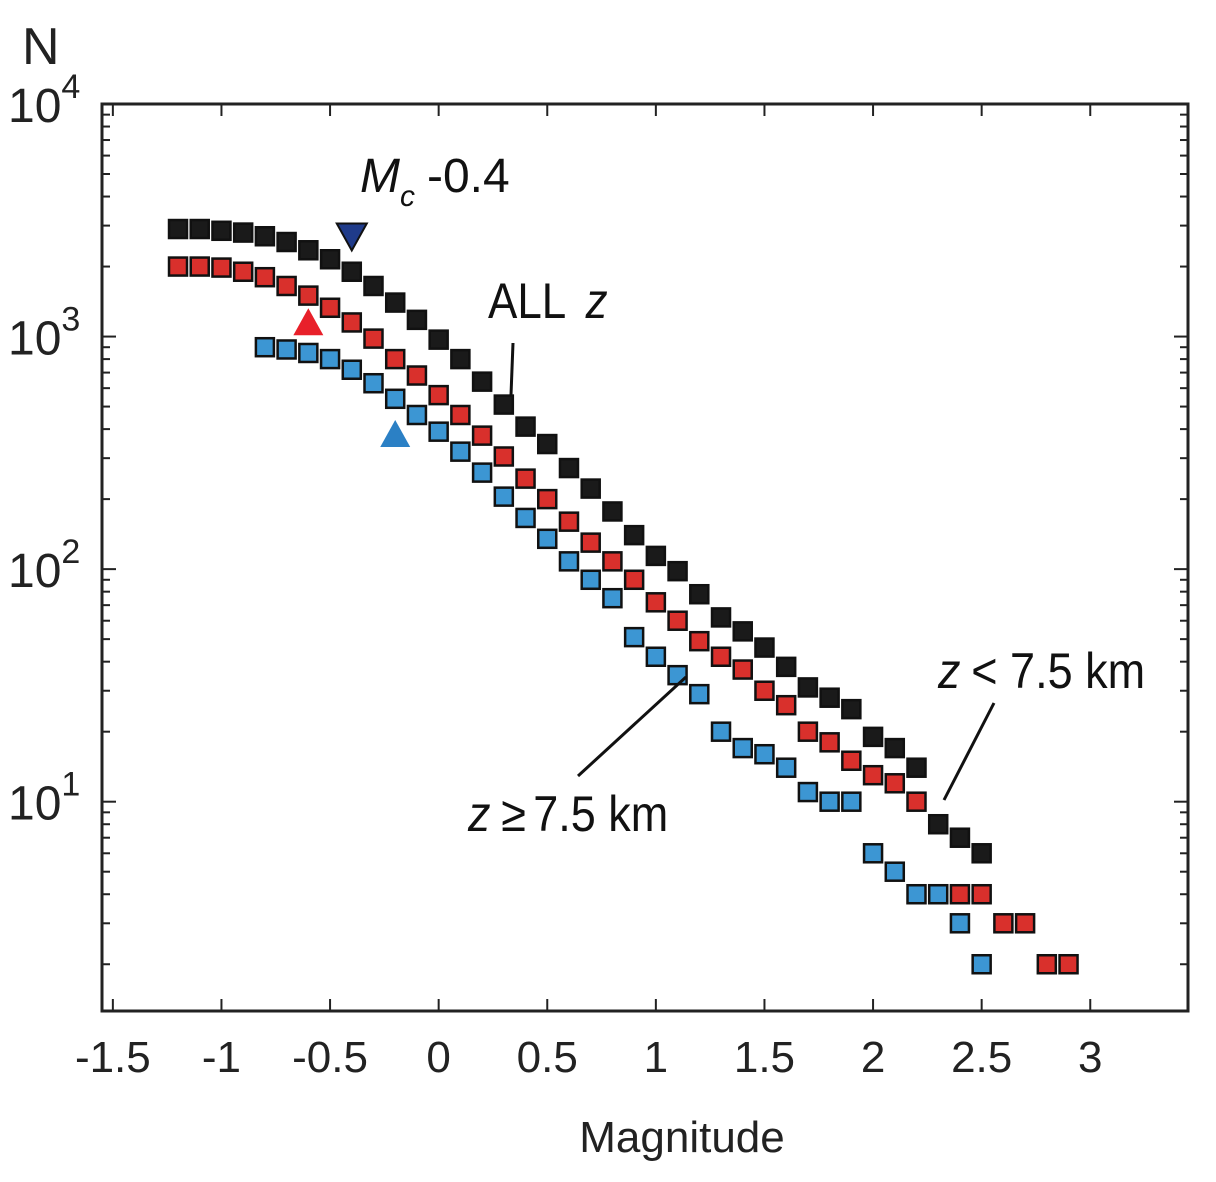 The width and height of the screenshot is (1216, 1182). I want to click on annotation-all-z: ALL z, so click(548, 300).